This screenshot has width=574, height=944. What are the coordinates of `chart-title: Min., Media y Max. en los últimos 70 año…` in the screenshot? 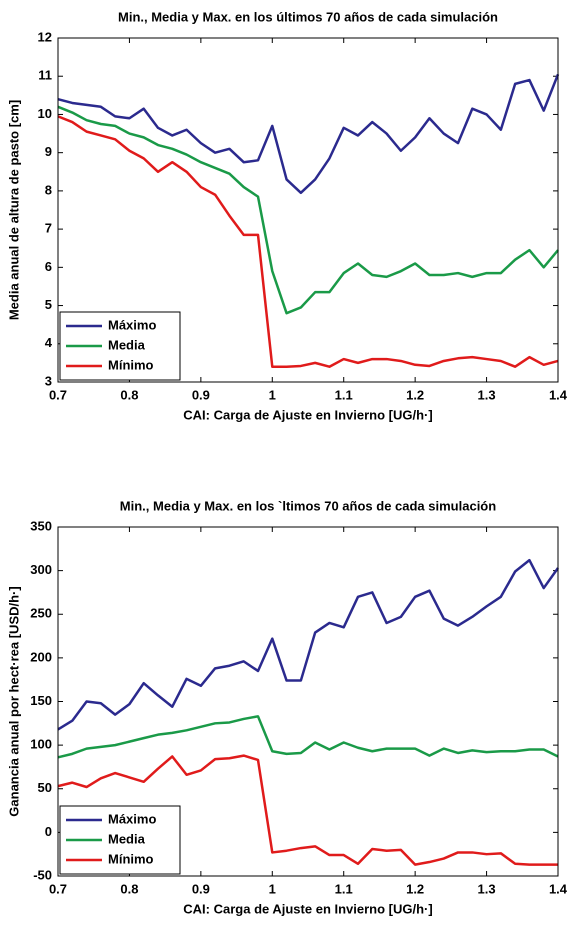 It's located at (308, 16).